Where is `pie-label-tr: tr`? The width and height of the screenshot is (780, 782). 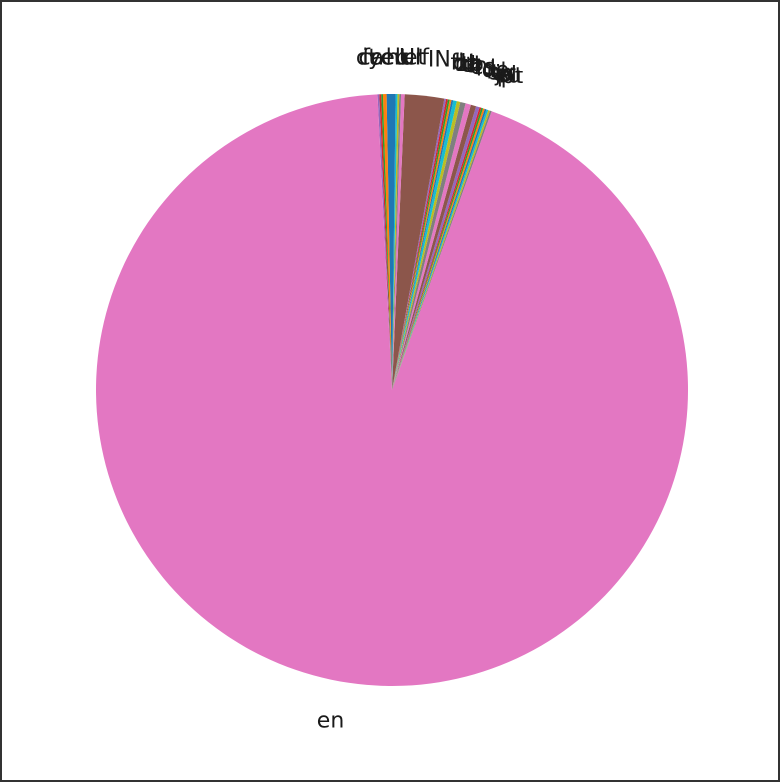
pie-label-tr: tr is located at coordinates (500, 73).